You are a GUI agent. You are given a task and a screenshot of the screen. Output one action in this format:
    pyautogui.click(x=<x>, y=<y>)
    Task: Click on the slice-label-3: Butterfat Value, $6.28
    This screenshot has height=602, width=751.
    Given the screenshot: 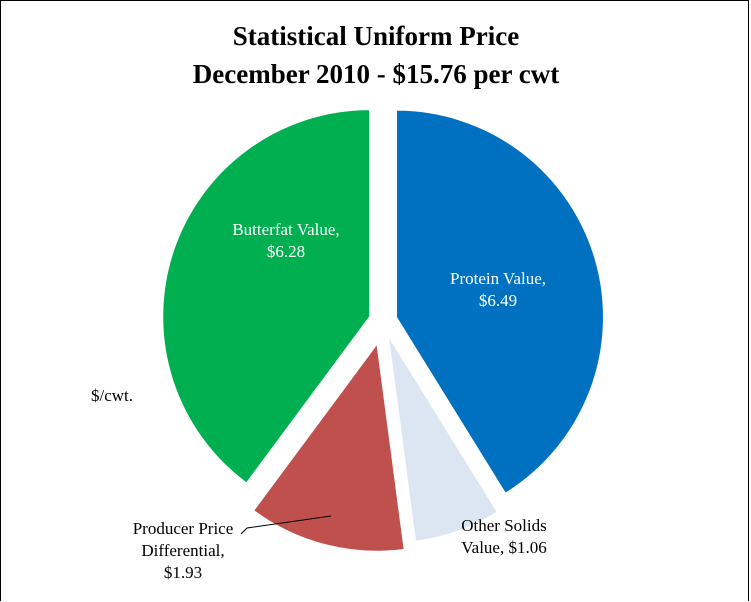 What is the action you would take?
    pyautogui.click(x=285, y=240)
    